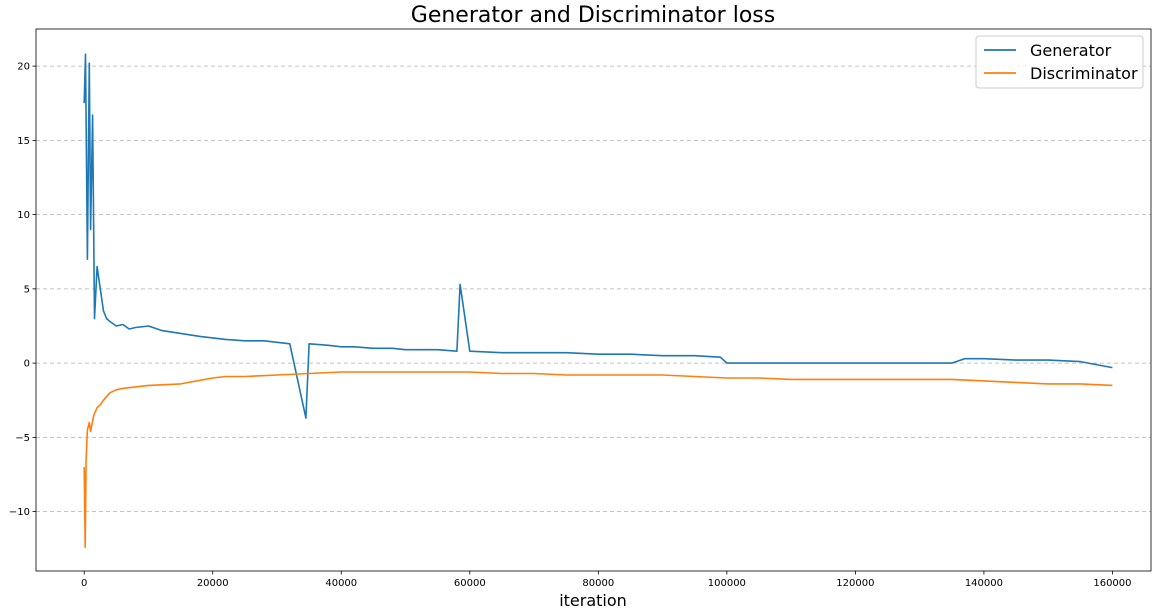  I want to click on x-tick-label: 80000, so click(598, 583).